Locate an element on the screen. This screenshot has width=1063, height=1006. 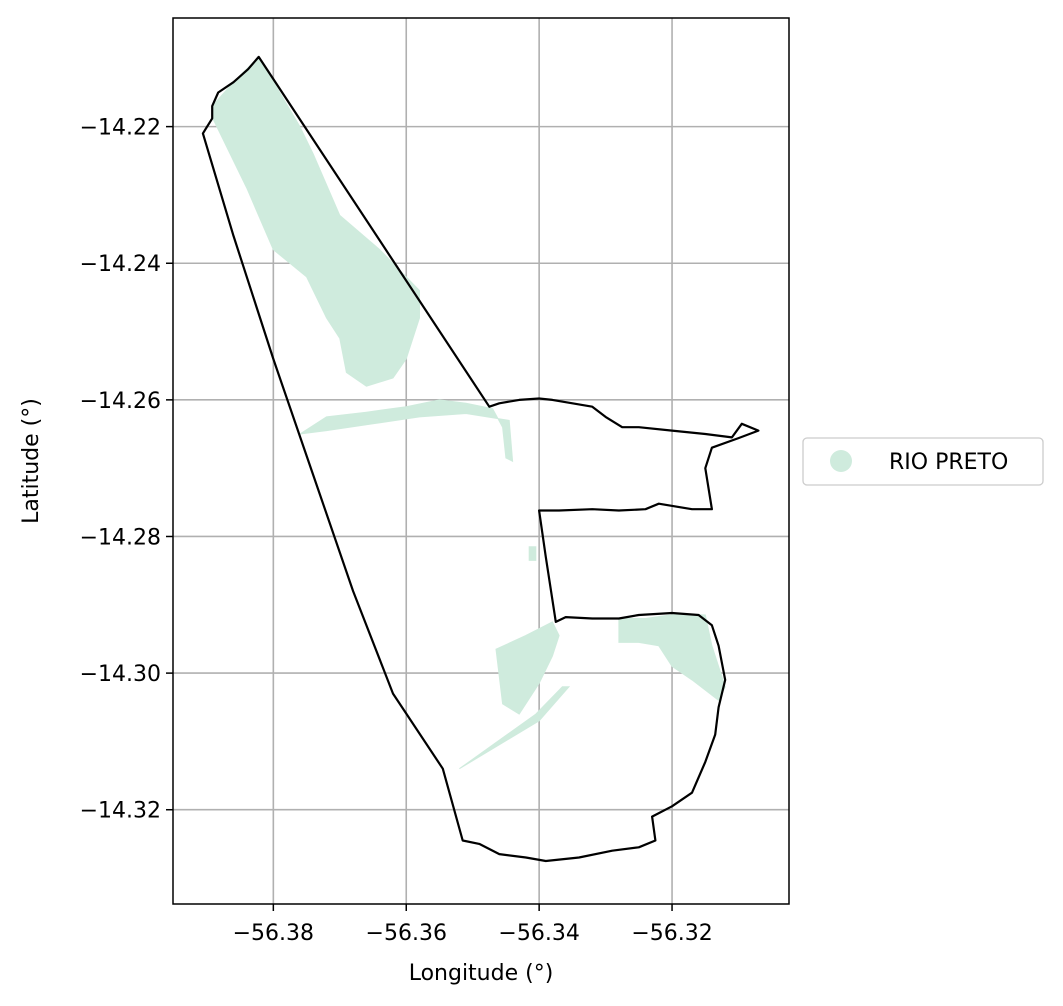
x-tick-label: −56.32 is located at coordinates (671, 933).